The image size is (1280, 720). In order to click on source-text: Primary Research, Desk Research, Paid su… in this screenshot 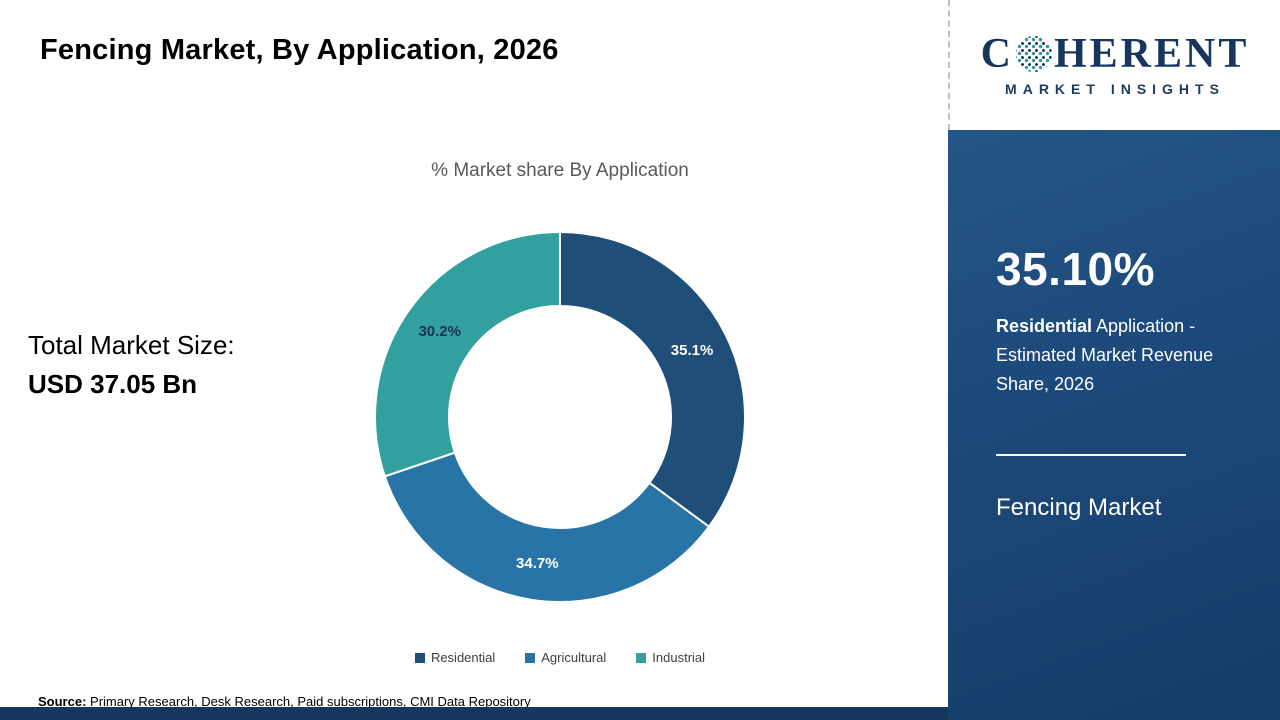, I will do `click(308, 701)`.